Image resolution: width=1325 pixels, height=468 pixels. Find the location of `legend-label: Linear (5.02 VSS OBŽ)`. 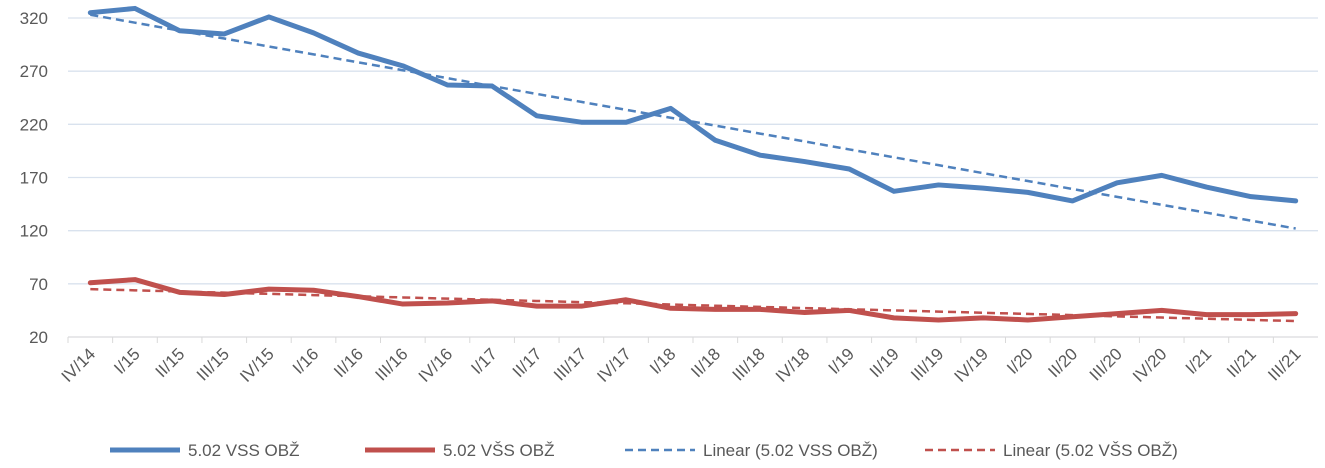

legend-label: Linear (5.02 VSS OBŽ) is located at coordinates (790, 450).